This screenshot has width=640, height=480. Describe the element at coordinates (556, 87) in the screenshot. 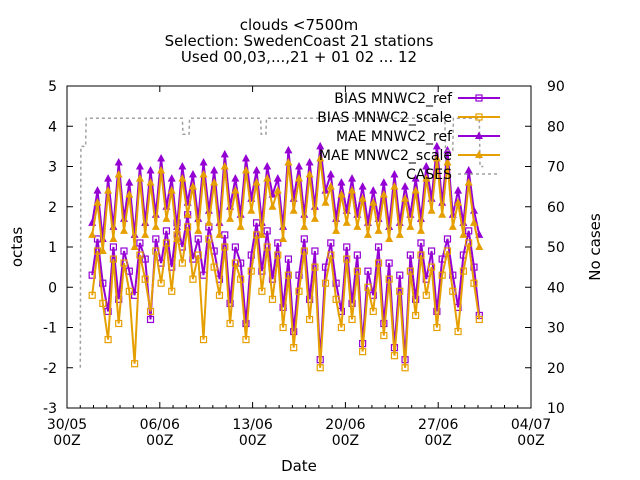

I see `y2-tick-label: 90` at that location.